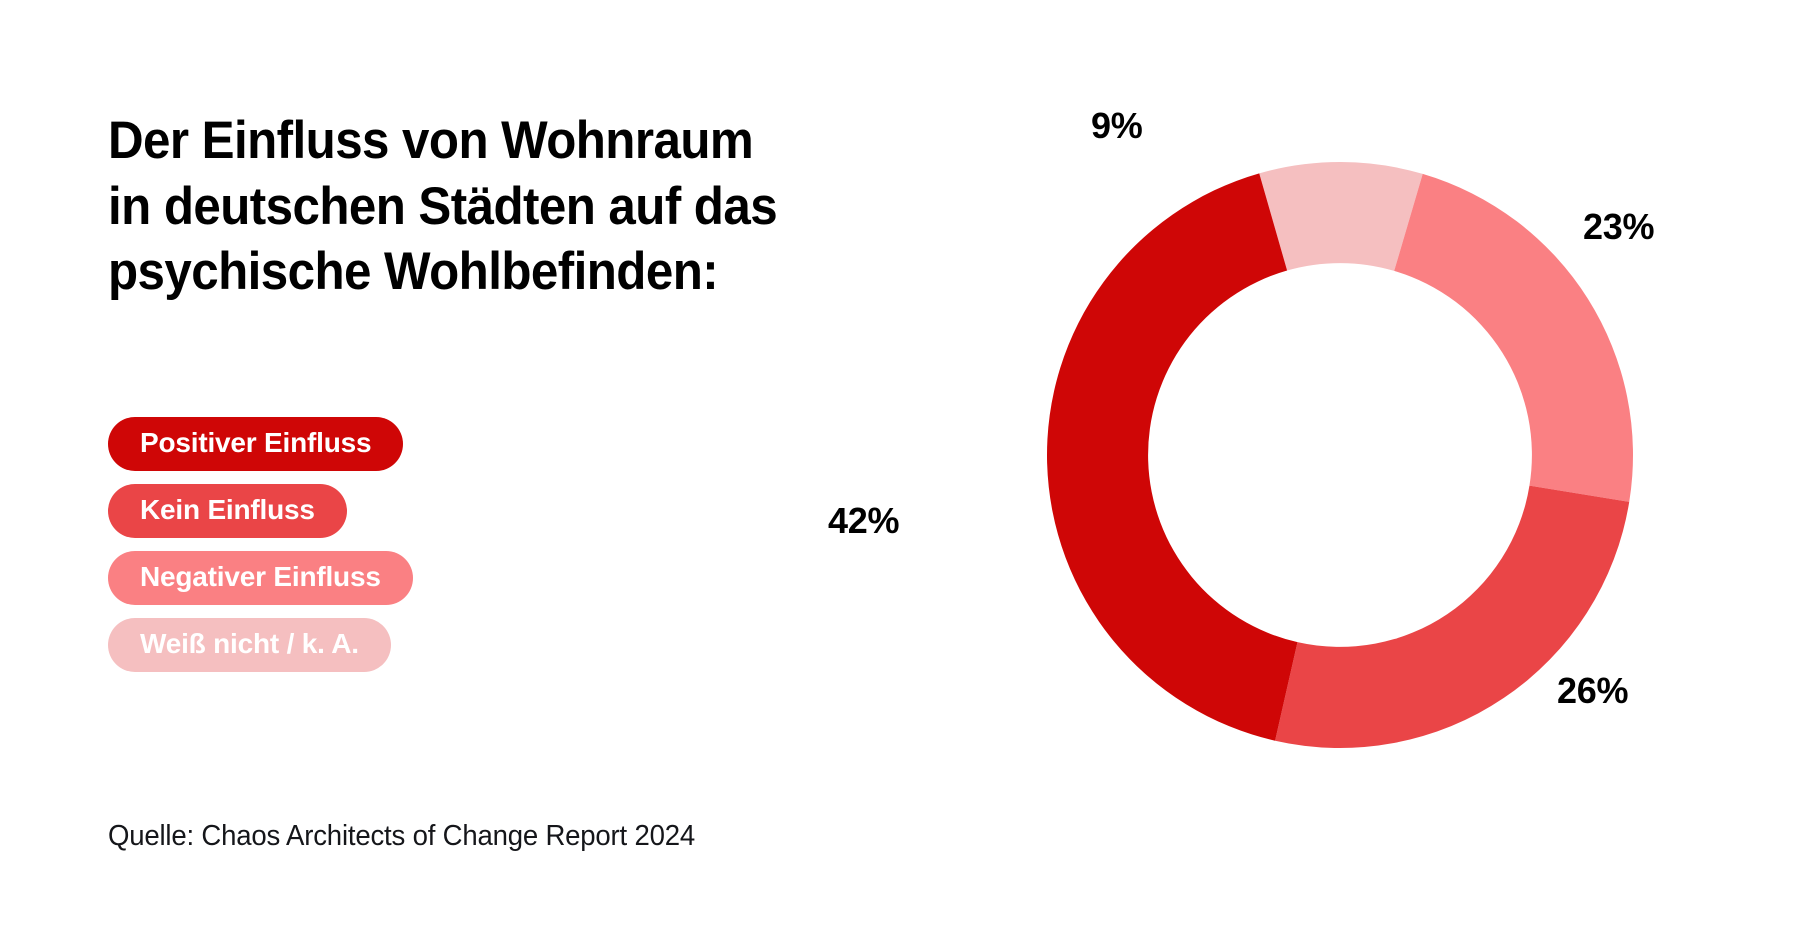 The image size is (1800, 945). Describe the element at coordinates (1117, 125) in the screenshot. I see `slice-value-label-0: 9%` at that location.